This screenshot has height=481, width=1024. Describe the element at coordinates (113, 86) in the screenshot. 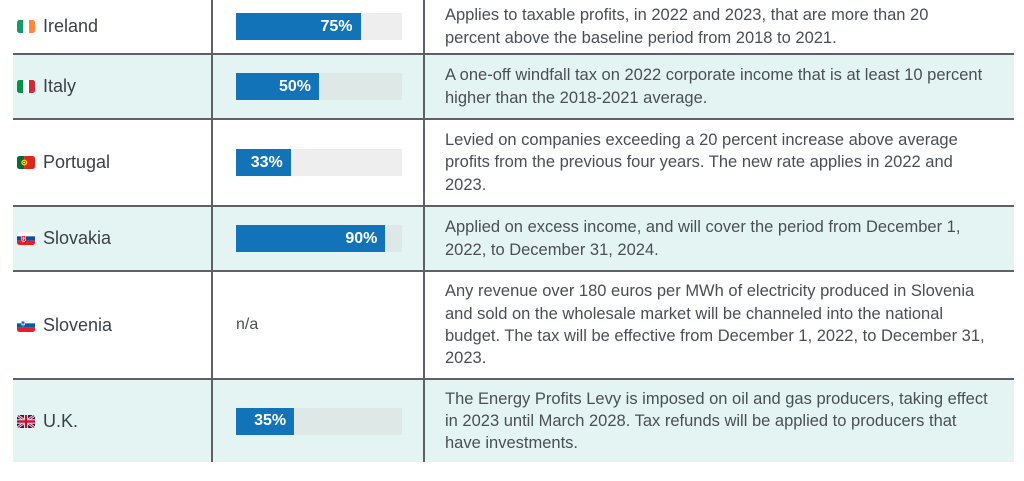

I see `country-cell: Italy` at that location.